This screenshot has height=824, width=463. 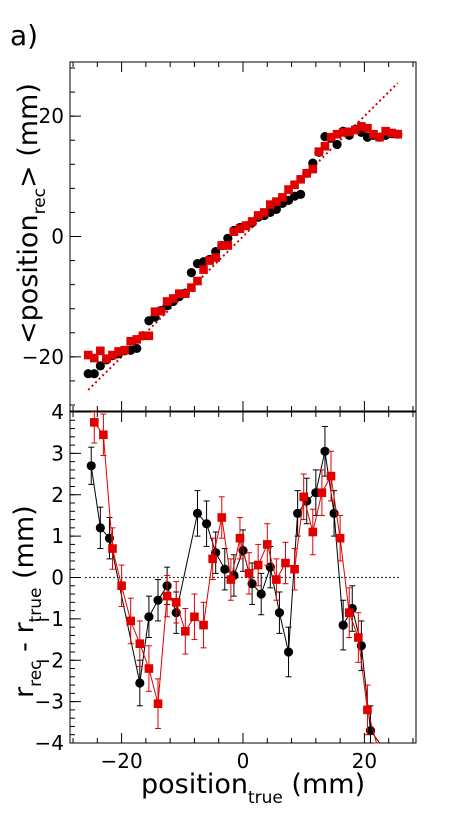 What do you see at coordinates (57, 237) in the screenshot?
I see `top-y-tick-label: 0` at bounding box center [57, 237].